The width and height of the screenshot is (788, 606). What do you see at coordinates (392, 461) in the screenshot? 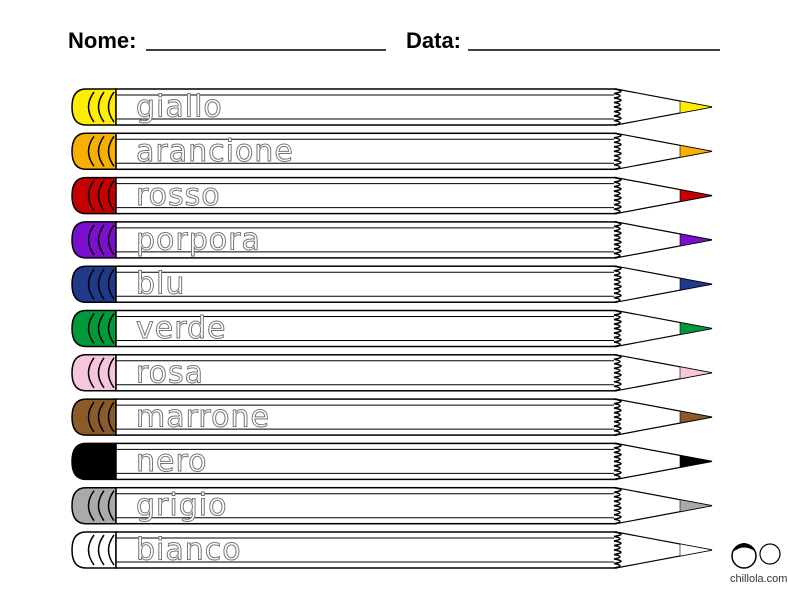
I see `pencil: nero` at bounding box center [392, 461].